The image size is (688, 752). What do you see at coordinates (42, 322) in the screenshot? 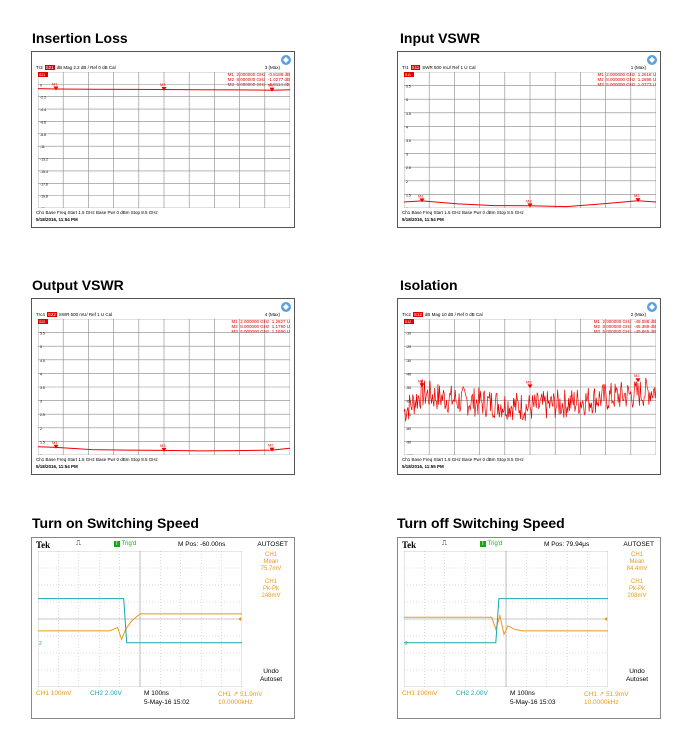
I see `ref-badge-text: S22` at bounding box center [42, 322].